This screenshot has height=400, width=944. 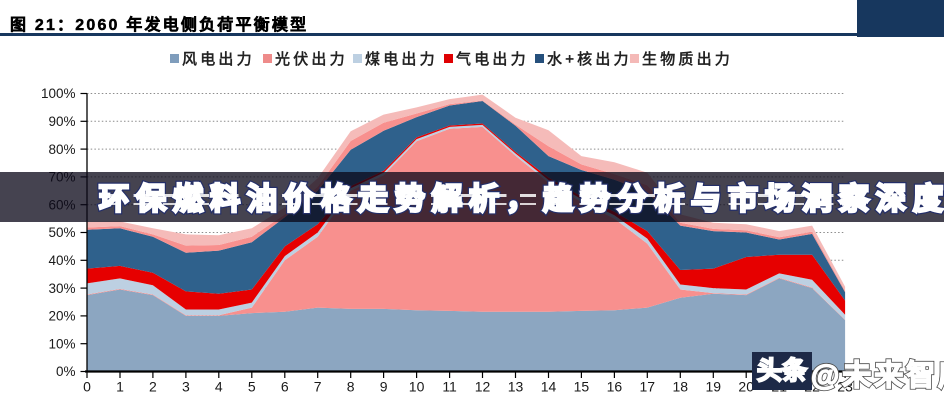 I want to click on svg-text: 8, so click(x=351, y=387).